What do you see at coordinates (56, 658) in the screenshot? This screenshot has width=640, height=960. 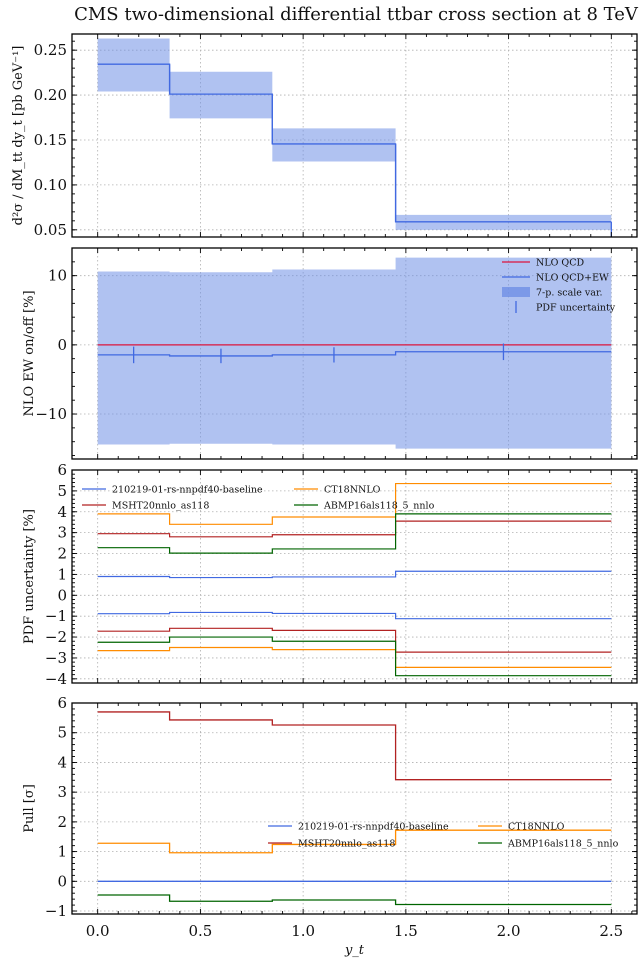 I see `y-tick-label: −3` at bounding box center [56, 658].